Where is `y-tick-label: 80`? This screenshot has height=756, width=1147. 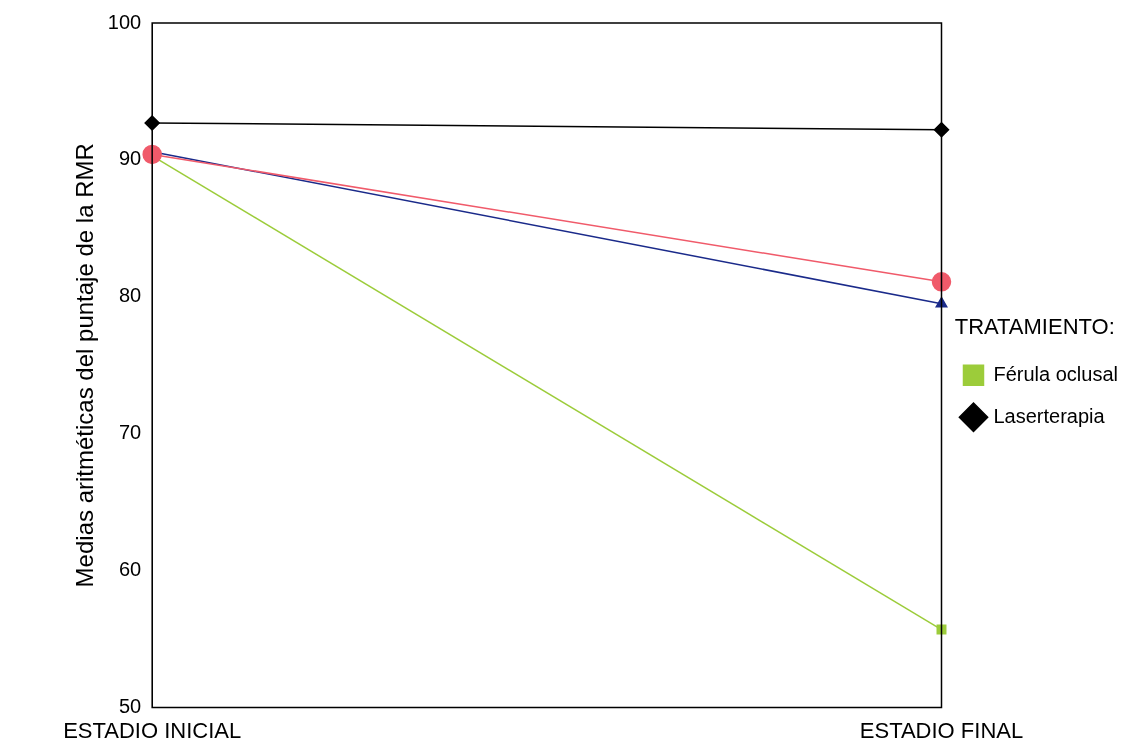
y-tick-label: 80 is located at coordinates (130, 295).